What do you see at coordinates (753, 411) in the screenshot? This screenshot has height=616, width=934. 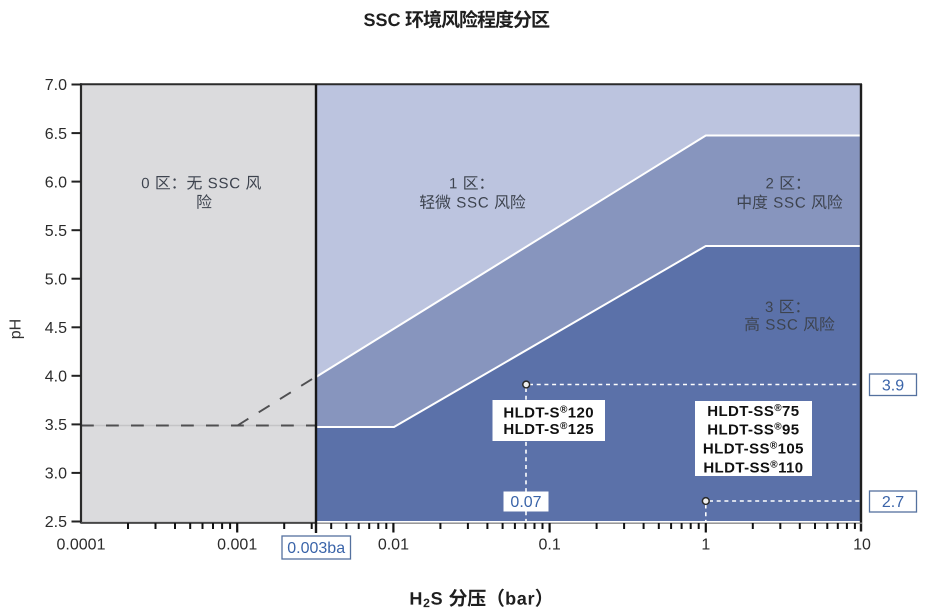 I see `svg-text: HLDT-SS®75` at bounding box center [753, 411].